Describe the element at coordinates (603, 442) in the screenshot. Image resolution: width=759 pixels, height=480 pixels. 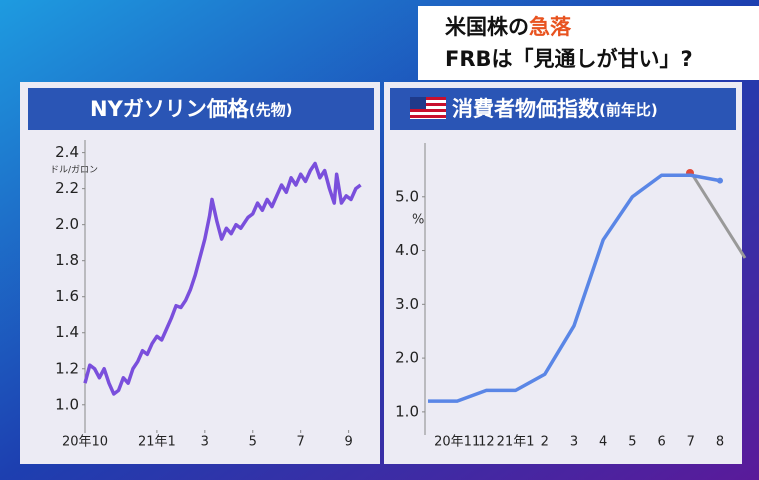
I see `x-tick-label: 4` at that location.